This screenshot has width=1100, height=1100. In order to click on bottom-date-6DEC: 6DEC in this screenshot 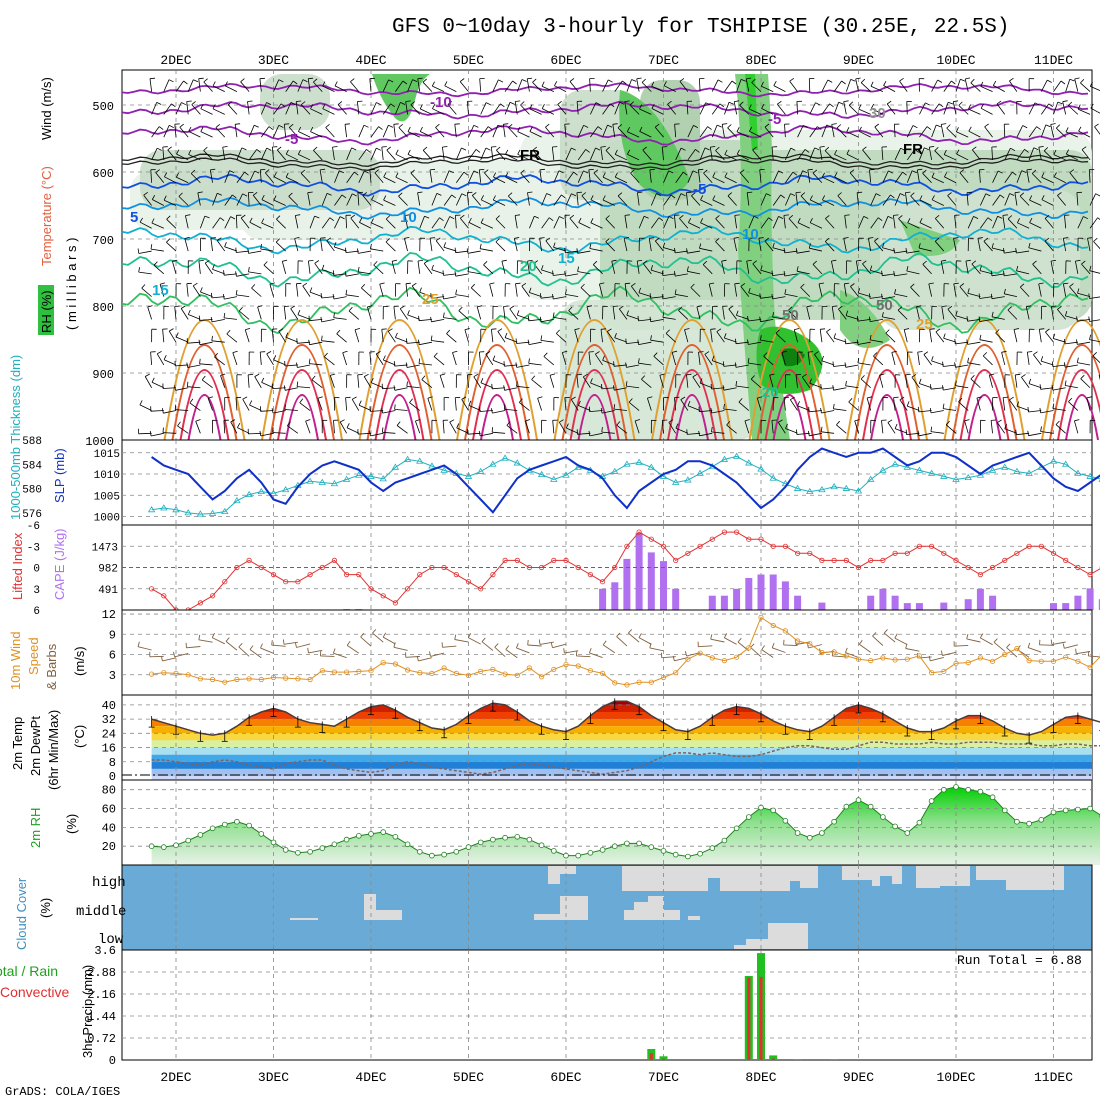, I will do `click(565, 1077)`.